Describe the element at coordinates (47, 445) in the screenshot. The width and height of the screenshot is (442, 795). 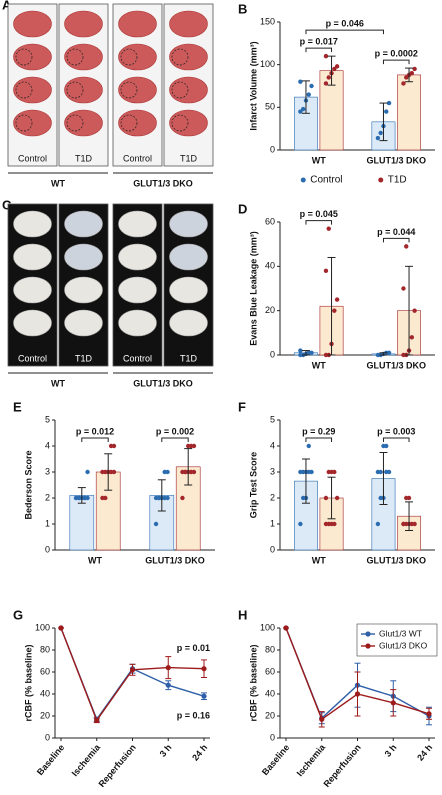
I see `y-tick-label: 4` at that location.